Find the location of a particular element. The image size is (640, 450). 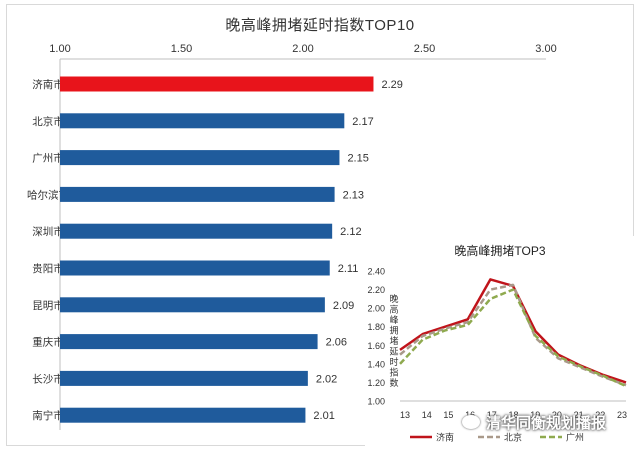

bar-value-label: 2.02 is located at coordinates (326, 379).